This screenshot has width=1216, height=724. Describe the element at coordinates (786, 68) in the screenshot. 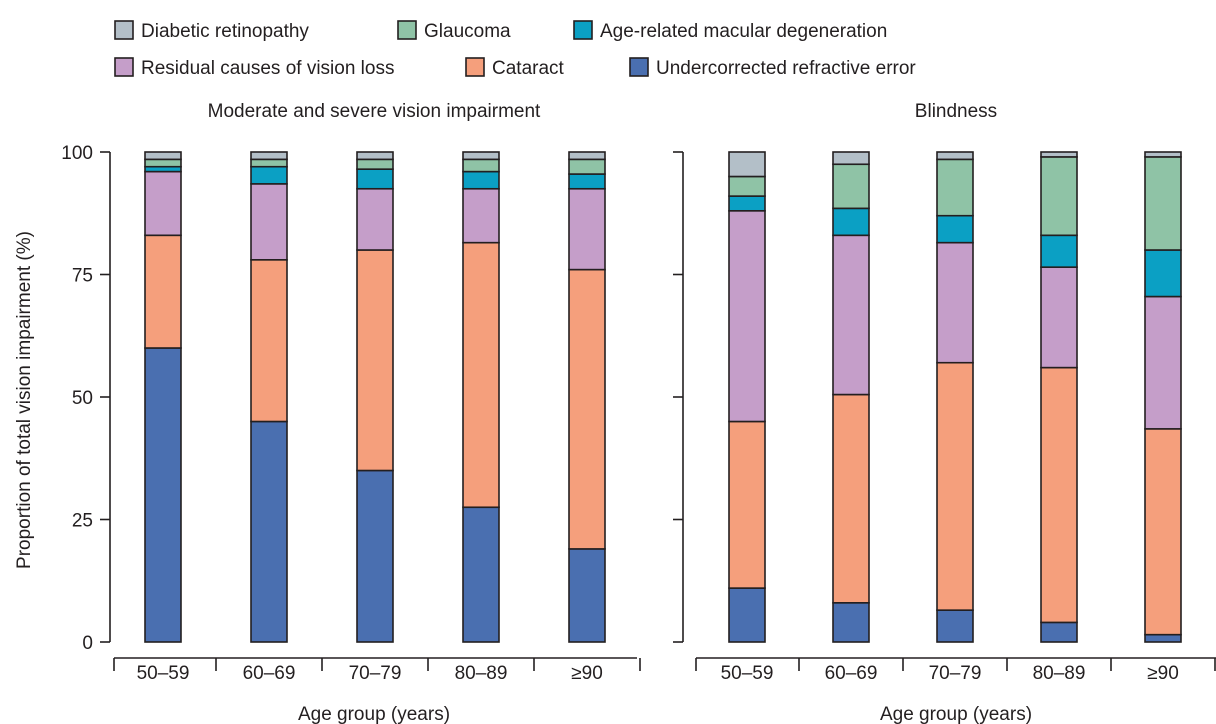

I see `legend-label: Undercorrected refractive error` at that location.